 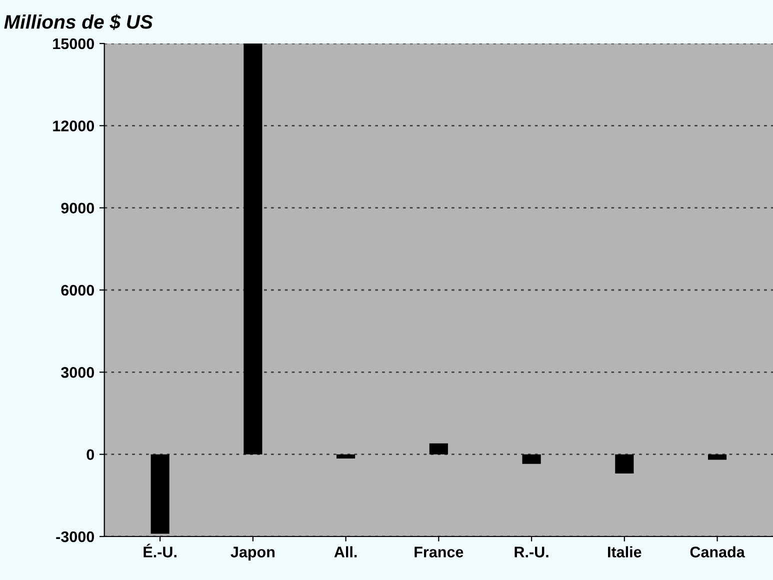 I want to click on y-tick-label: 3000, so click(x=77, y=372).